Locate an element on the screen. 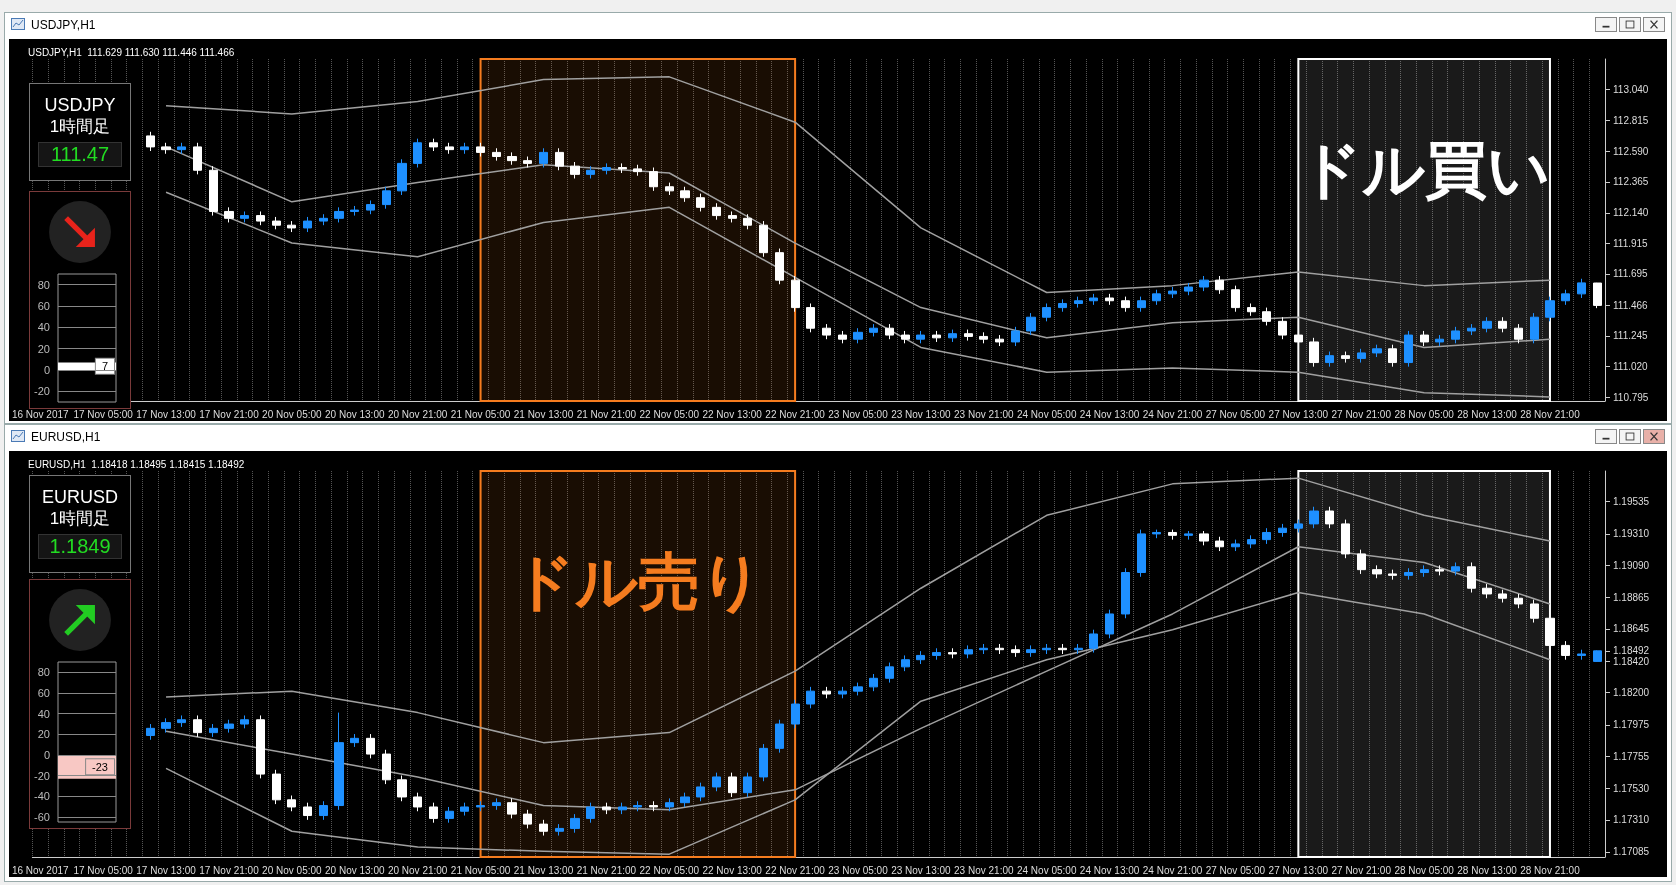 The width and height of the screenshot is (1676, 885). y-tick-label: 1.19535 is located at coordinates (1631, 502).